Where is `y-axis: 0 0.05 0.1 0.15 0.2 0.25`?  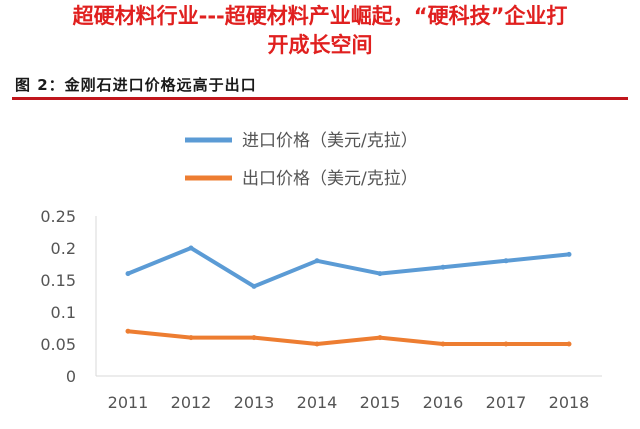 y-axis: 0 0.05 0.1 0.15 0.2 0.25 is located at coordinates (68, 296).